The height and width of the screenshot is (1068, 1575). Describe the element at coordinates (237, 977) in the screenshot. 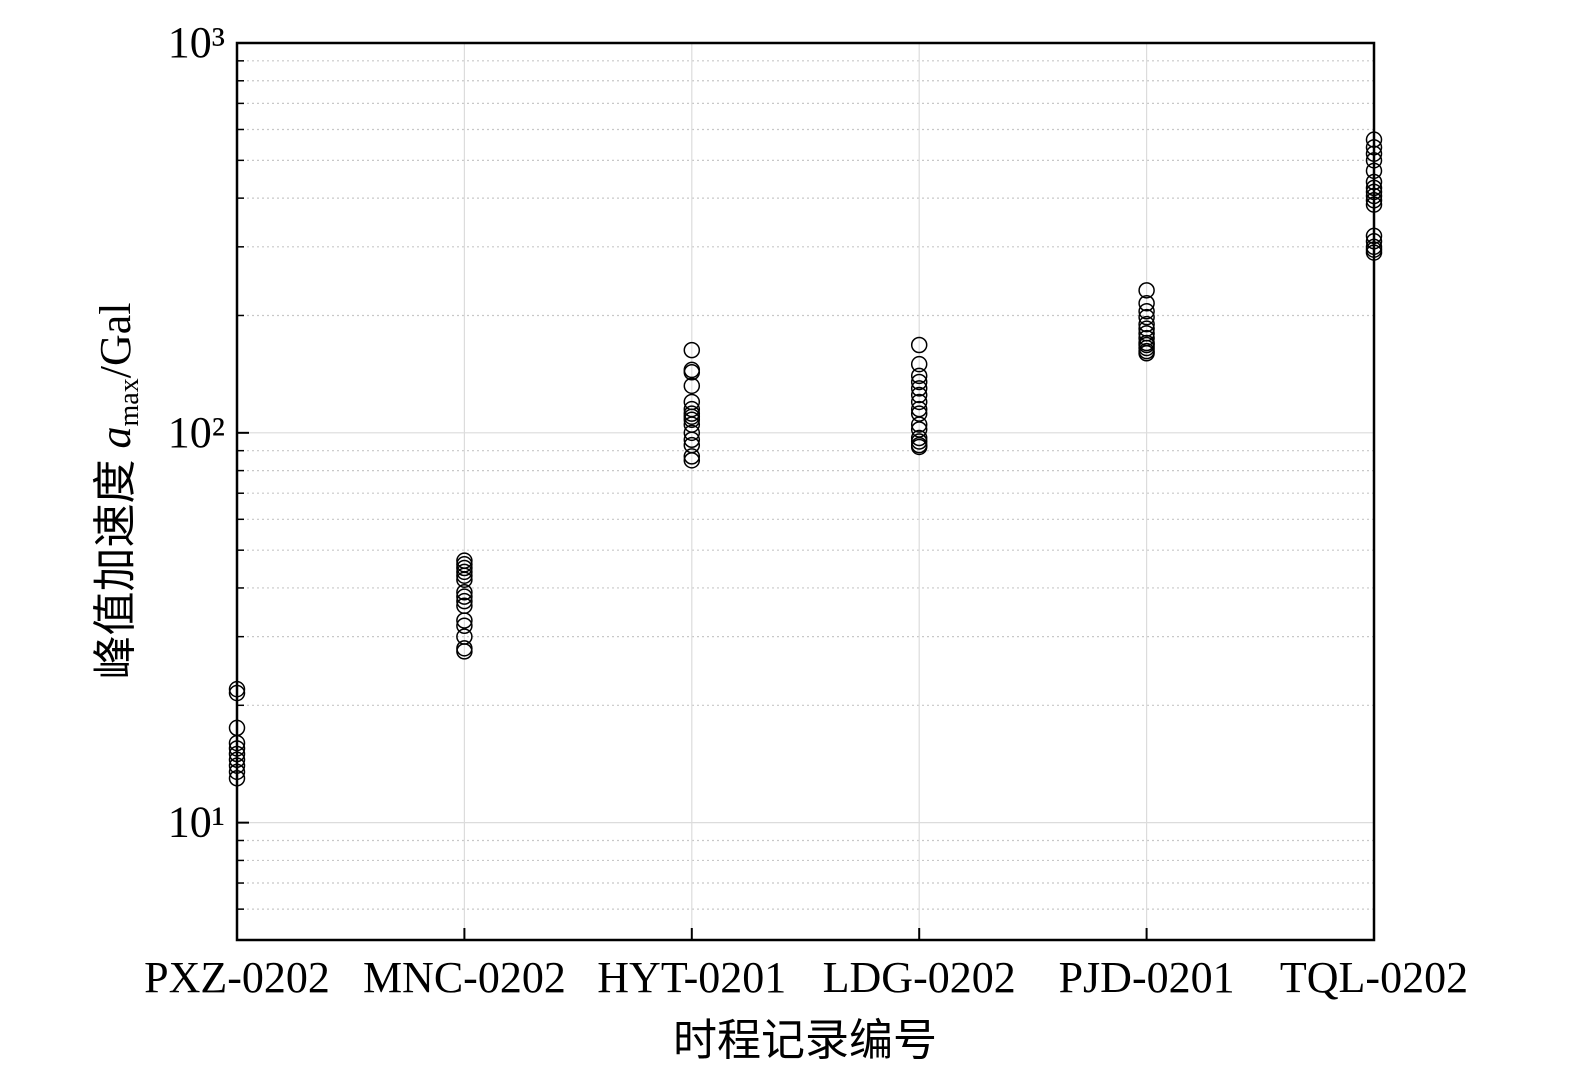

I see `x-tick-label: PXZ-0202` at that location.